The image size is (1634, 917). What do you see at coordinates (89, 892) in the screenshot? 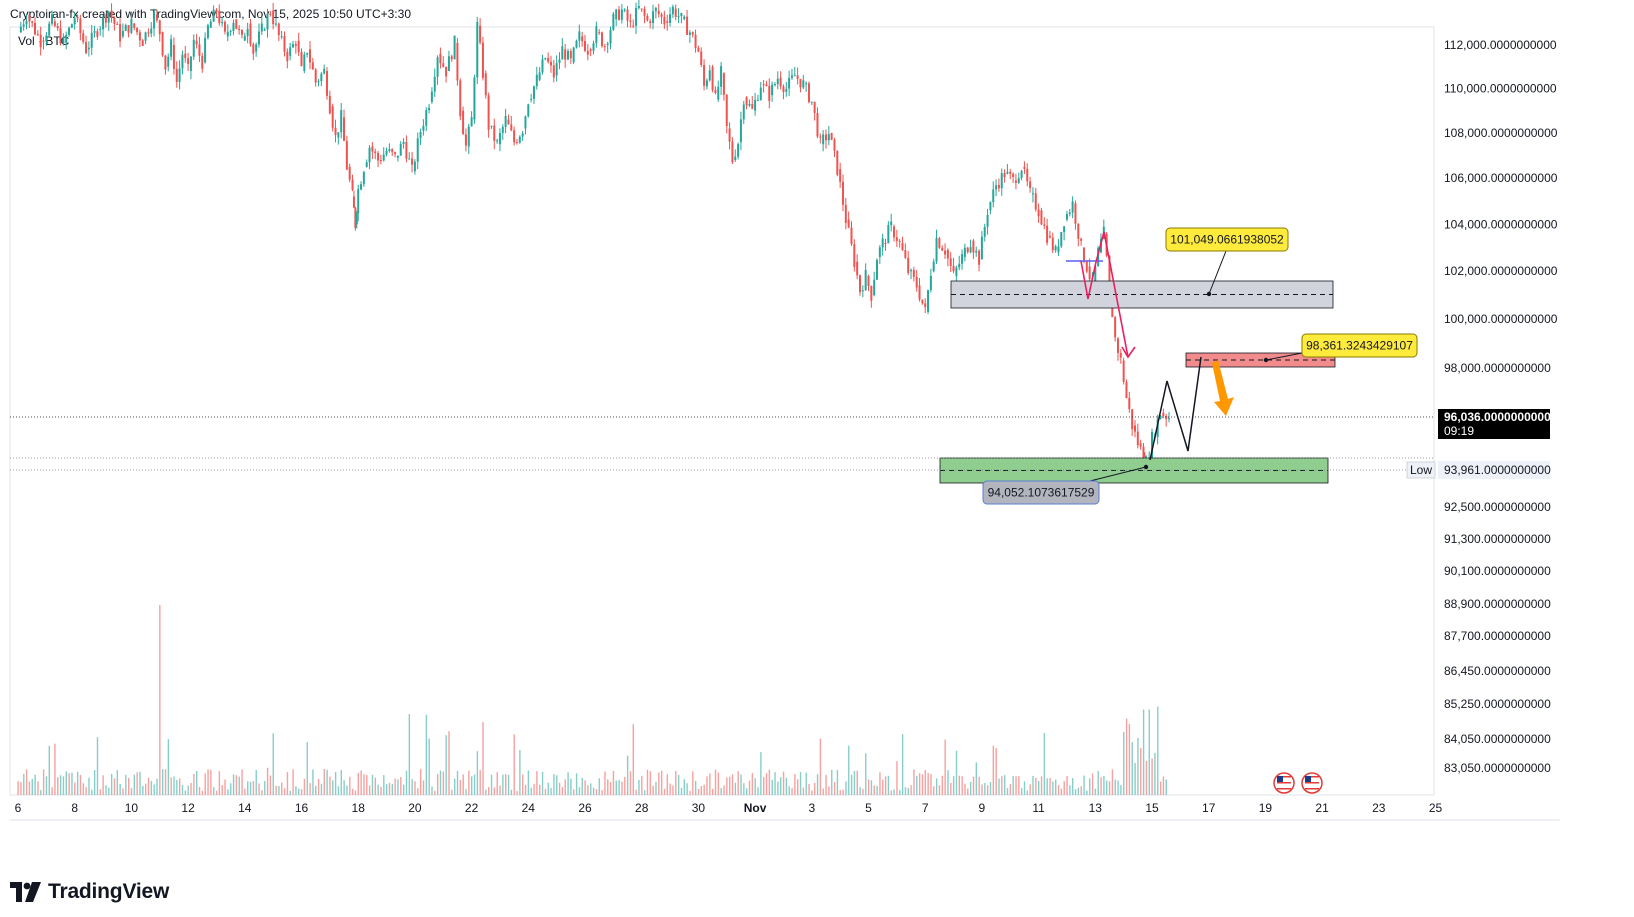
I see `tradingview-logo: TradingView` at bounding box center [89, 892].